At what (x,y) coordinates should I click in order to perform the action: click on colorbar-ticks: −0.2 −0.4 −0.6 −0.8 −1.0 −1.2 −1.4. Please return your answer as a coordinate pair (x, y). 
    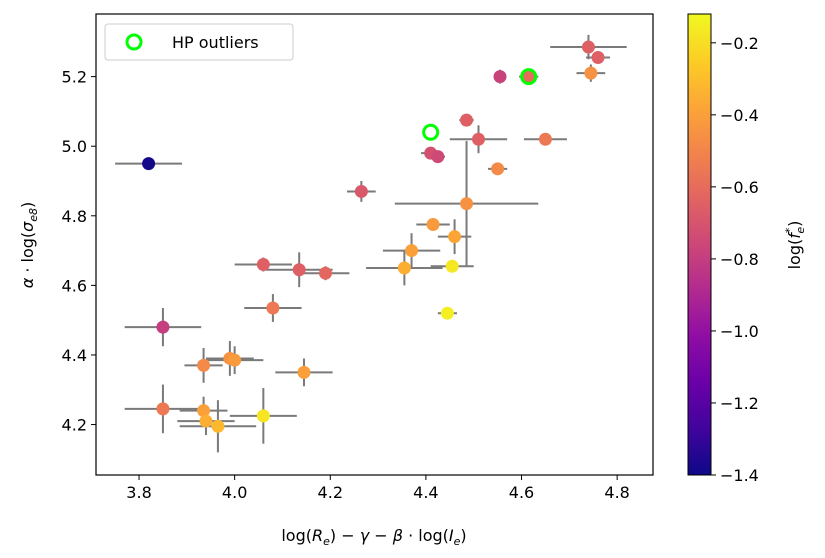
    Looking at the image, I should click on (735, 259).